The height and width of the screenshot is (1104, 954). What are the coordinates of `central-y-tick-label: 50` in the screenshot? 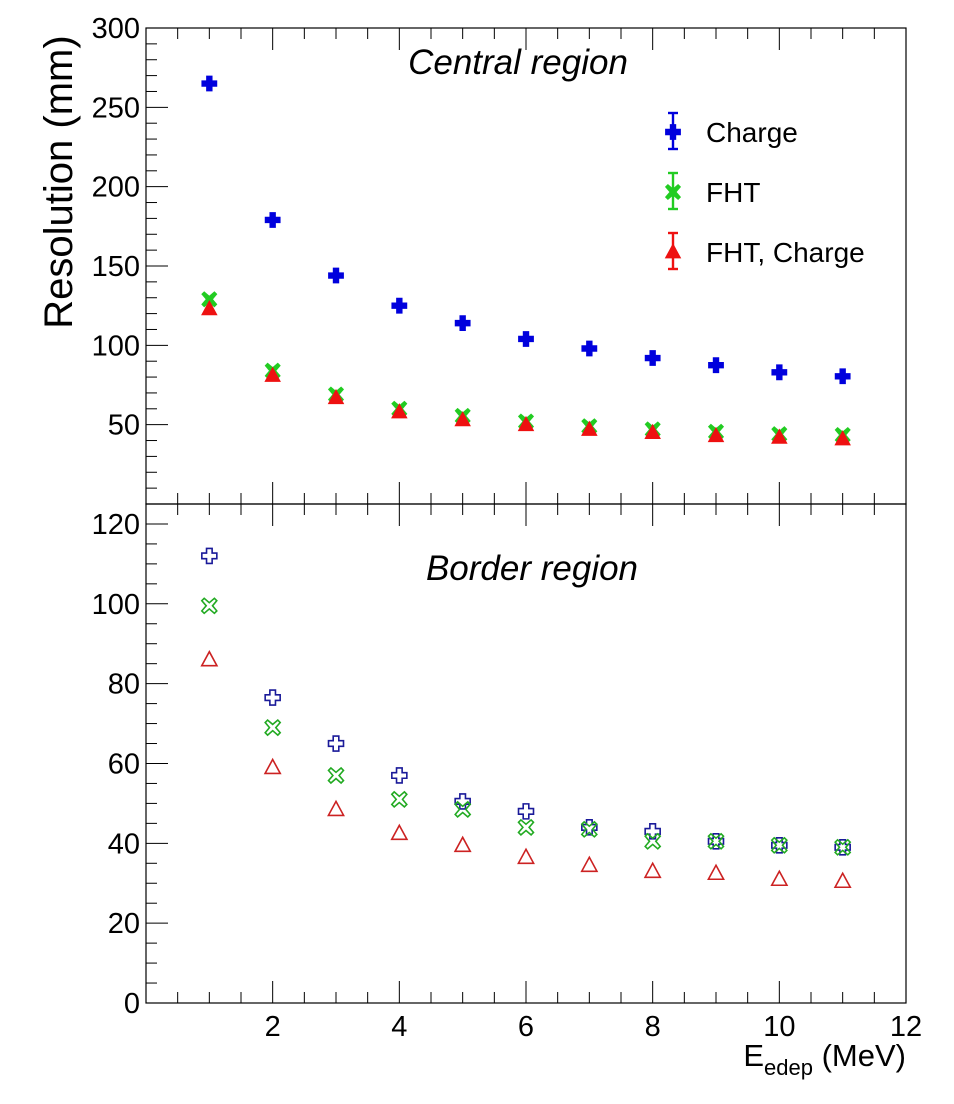 It's located at (124, 426).